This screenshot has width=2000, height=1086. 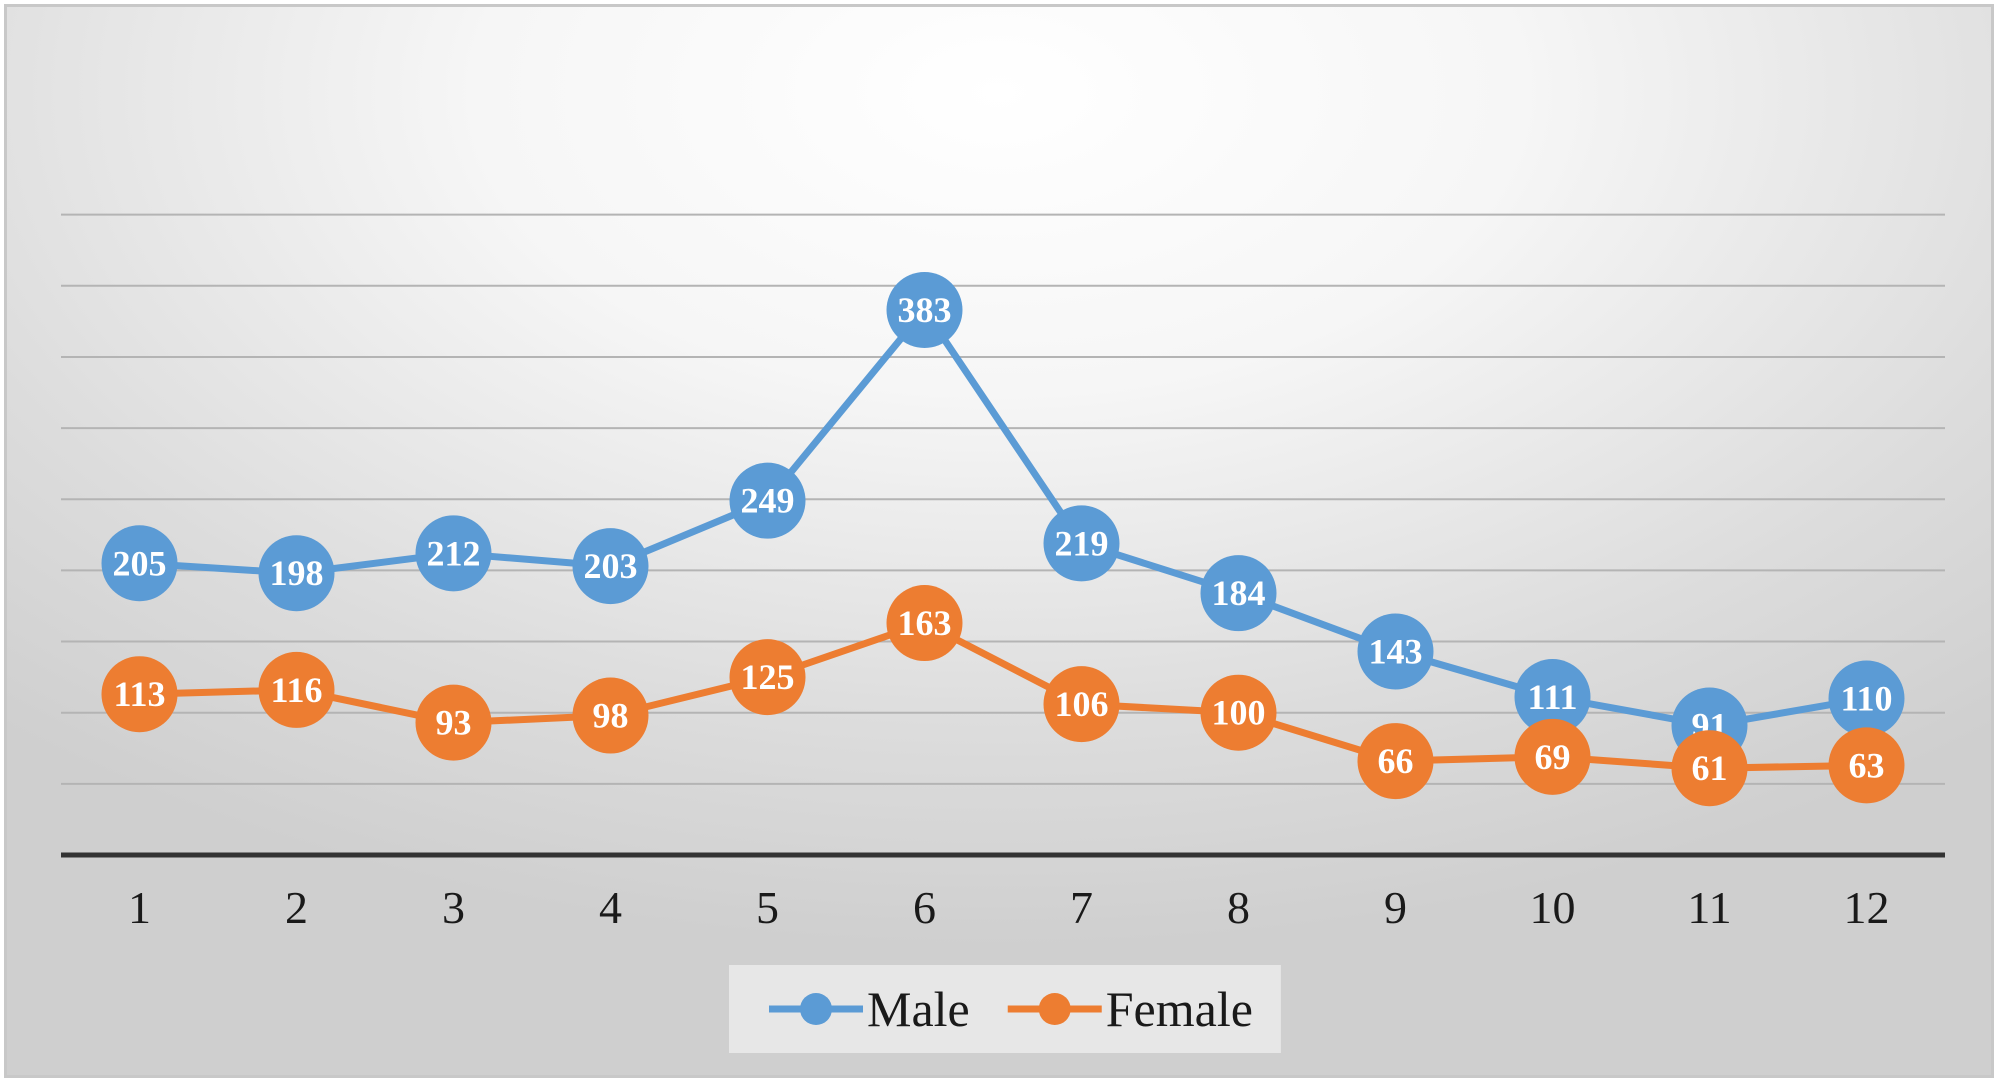 I want to click on legend: Male Female, so click(x=1005, y=1009).